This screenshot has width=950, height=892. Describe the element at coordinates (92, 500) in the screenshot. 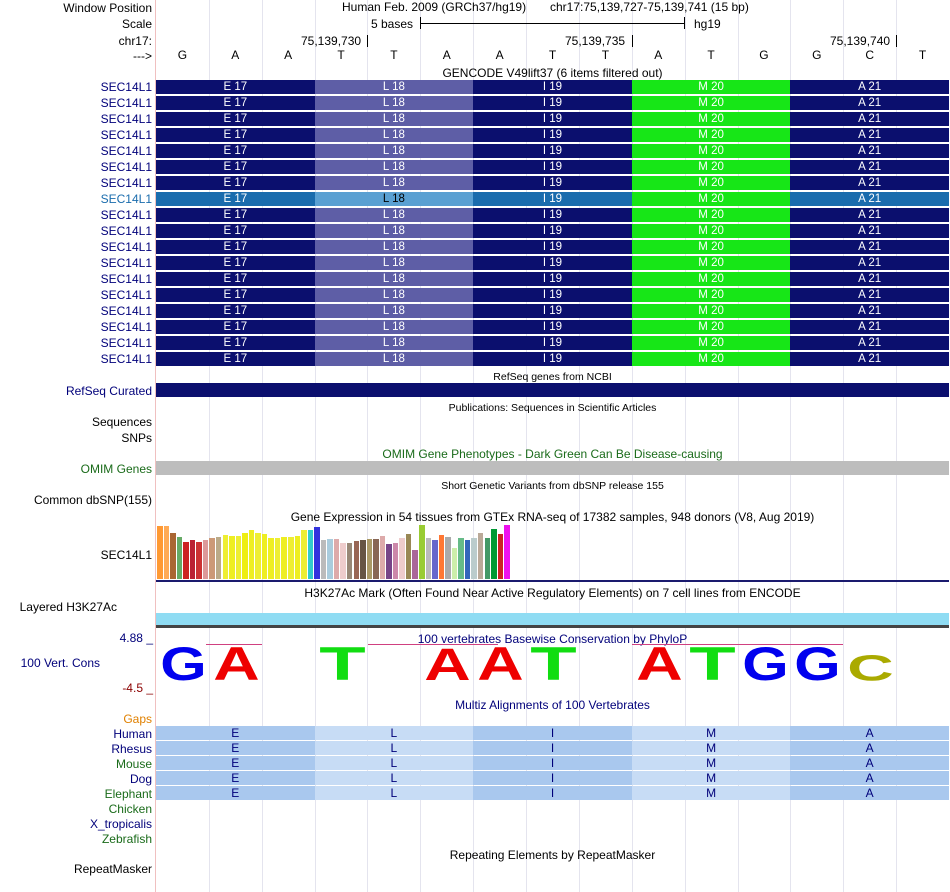

I see `dbsnp-label: Common dbSNP(155)` at that location.